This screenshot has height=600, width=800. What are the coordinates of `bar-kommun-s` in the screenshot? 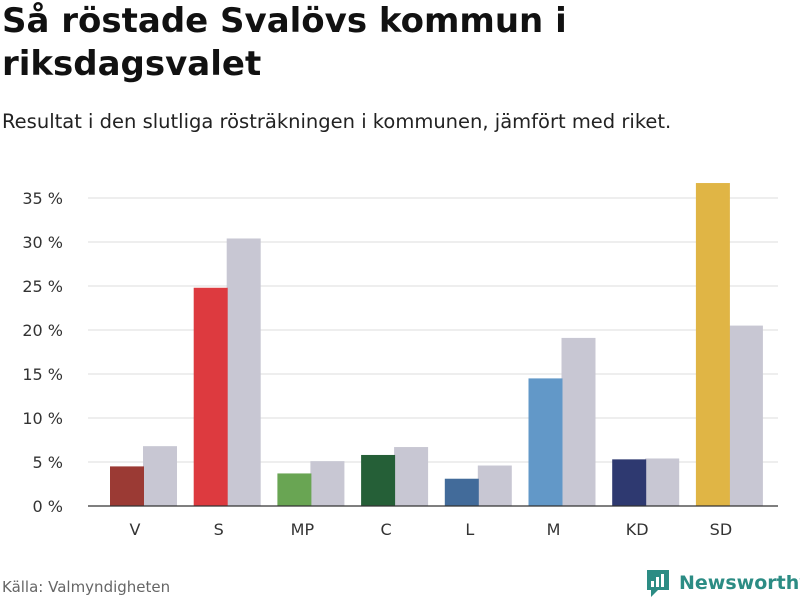 It's located at (210, 396).